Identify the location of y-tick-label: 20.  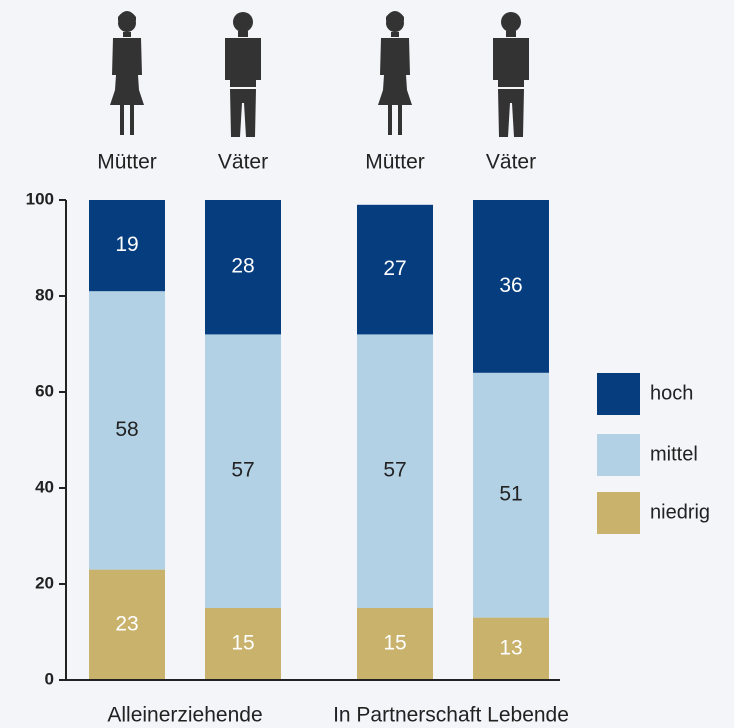
(44, 582).